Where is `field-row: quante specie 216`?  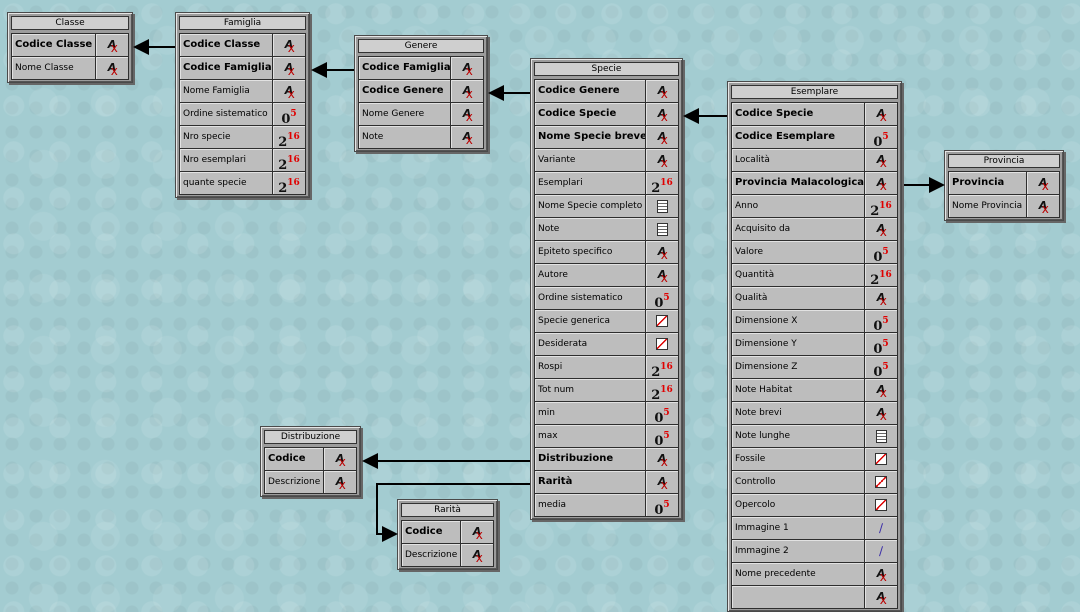
field-row: quante specie 216 is located at coordinates (242, 184).